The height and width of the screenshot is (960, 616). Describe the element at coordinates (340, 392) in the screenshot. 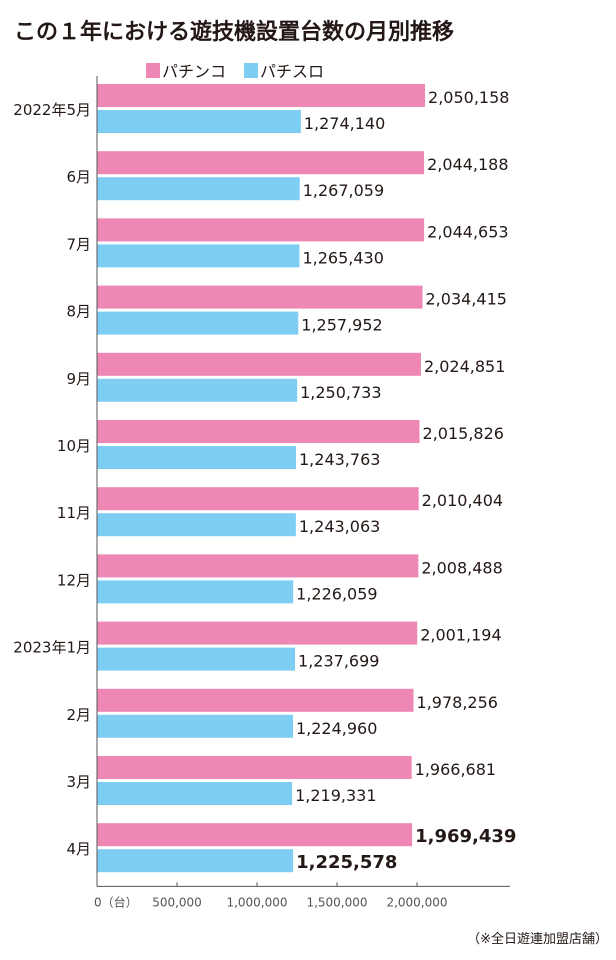

I see `data-label-pachislot: 1,250,733` at that location.